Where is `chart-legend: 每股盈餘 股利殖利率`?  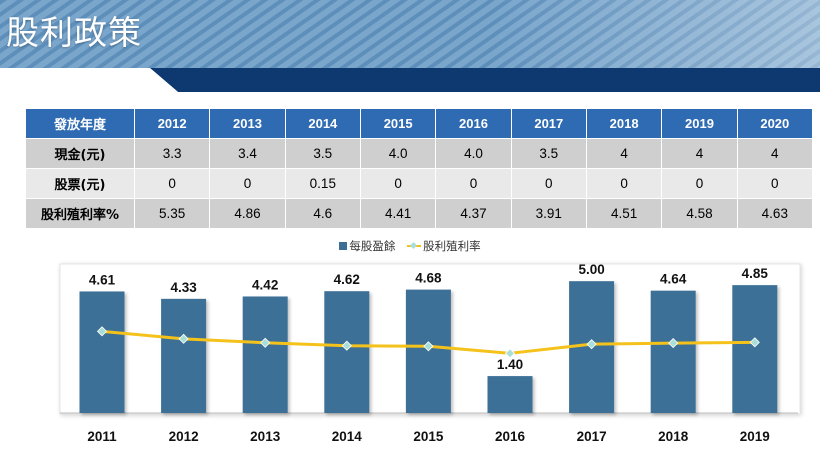
chart-legend: 每股盈餘 股利殖利率 is located at coordinates (410, 246).